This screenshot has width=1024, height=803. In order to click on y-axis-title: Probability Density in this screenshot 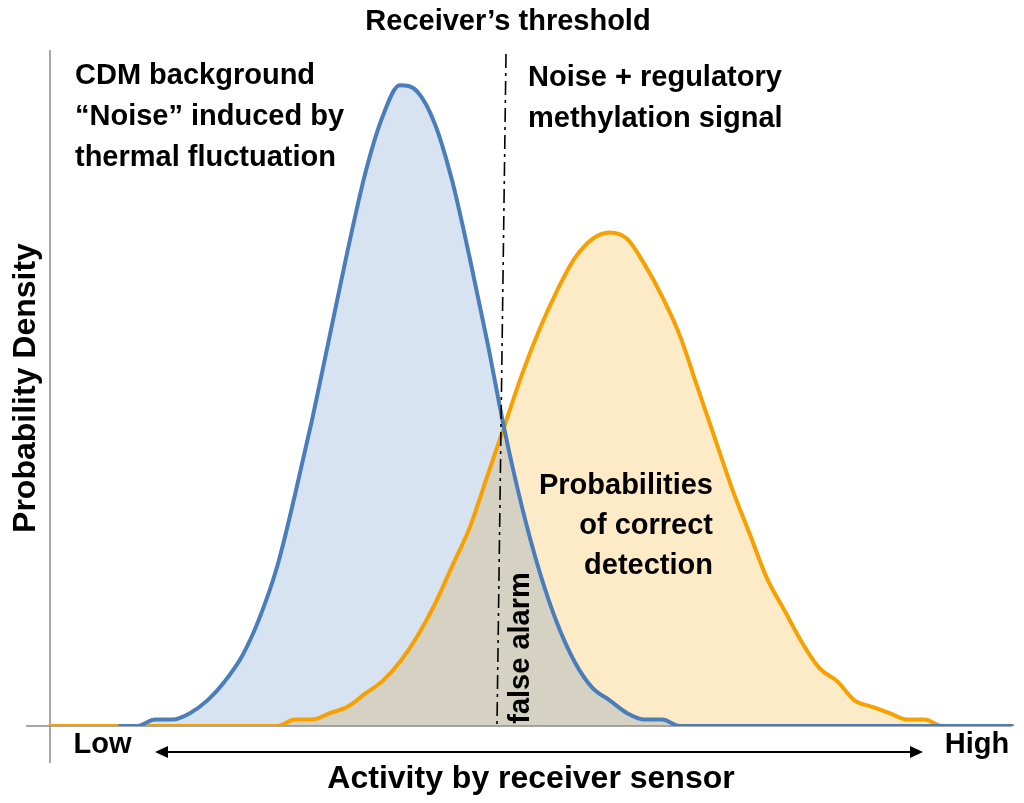, I will do `click(23, 387)`.